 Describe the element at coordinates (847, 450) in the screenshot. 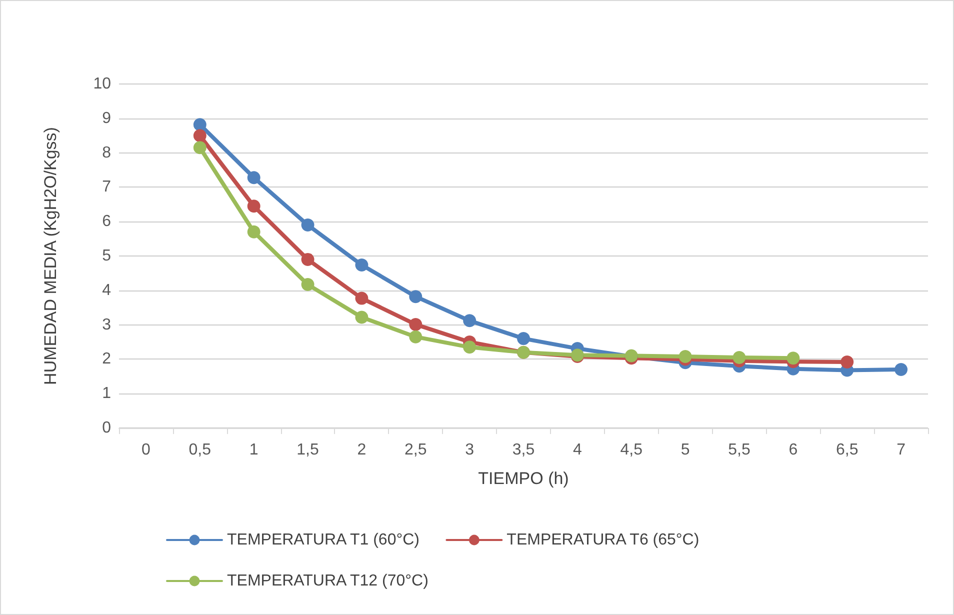

I see `x-tick-label: 6,5` at that location.